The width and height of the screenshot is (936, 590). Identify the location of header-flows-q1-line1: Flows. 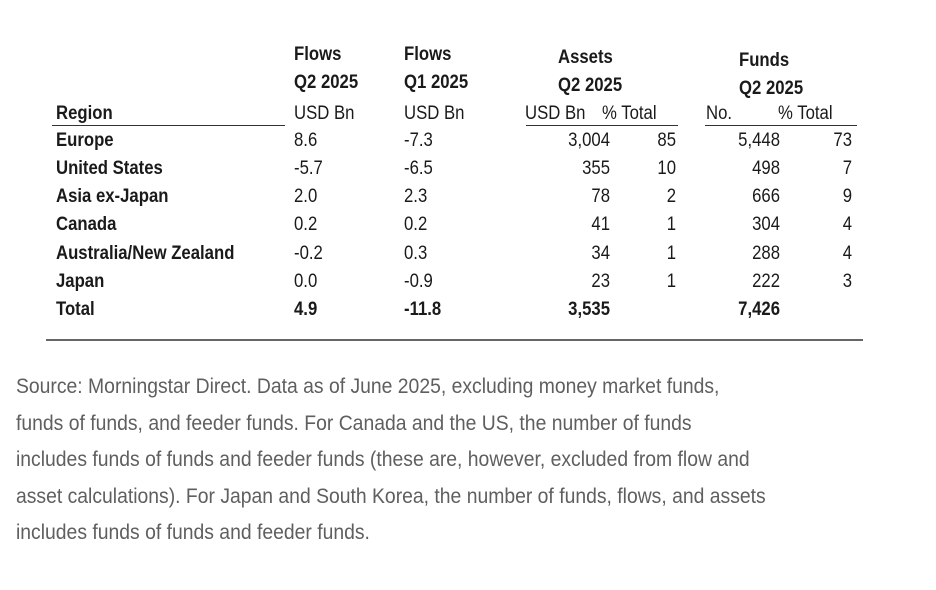
(428, 54).